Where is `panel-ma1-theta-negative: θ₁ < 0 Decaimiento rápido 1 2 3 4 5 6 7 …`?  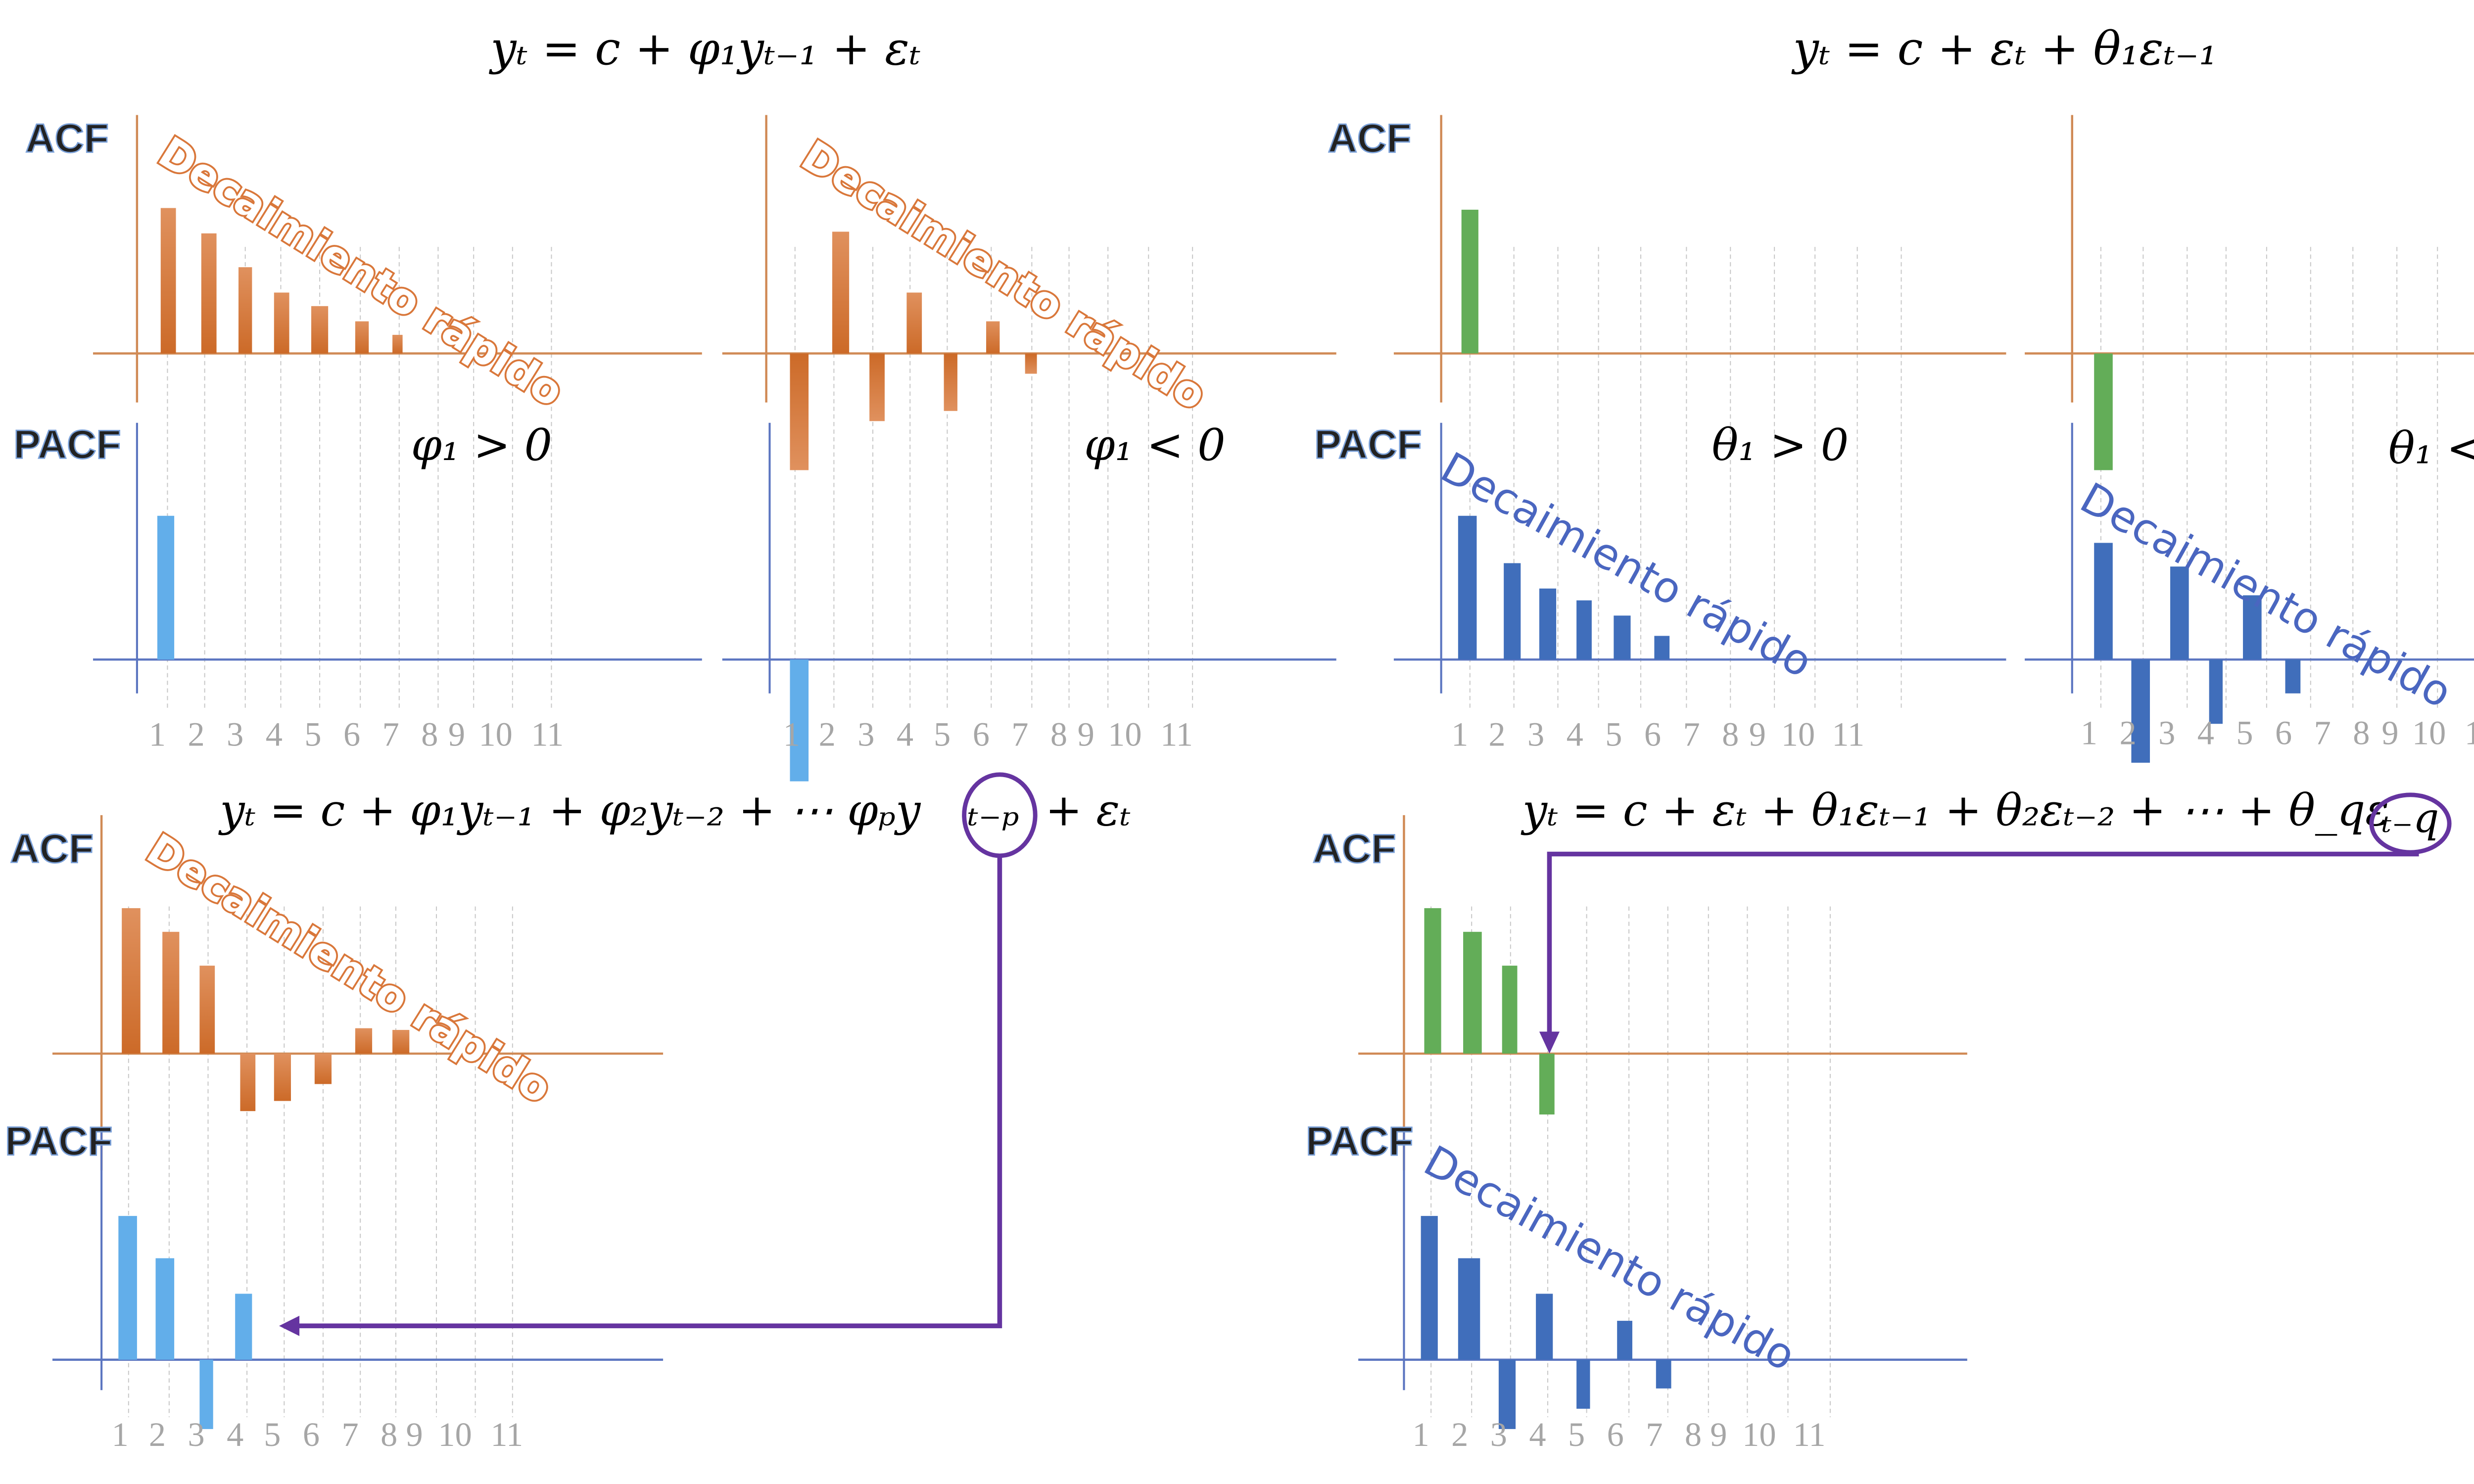
panel-ma1-theta-negative: θ₁ < 0 Decaimiento rápido 1 2 3 4 5 6 7 … is located at coordinates (2249, 439).